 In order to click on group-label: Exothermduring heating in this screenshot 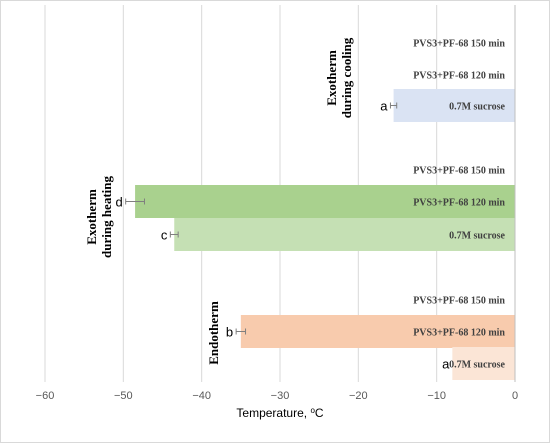, I will do `click(99, 217)`.